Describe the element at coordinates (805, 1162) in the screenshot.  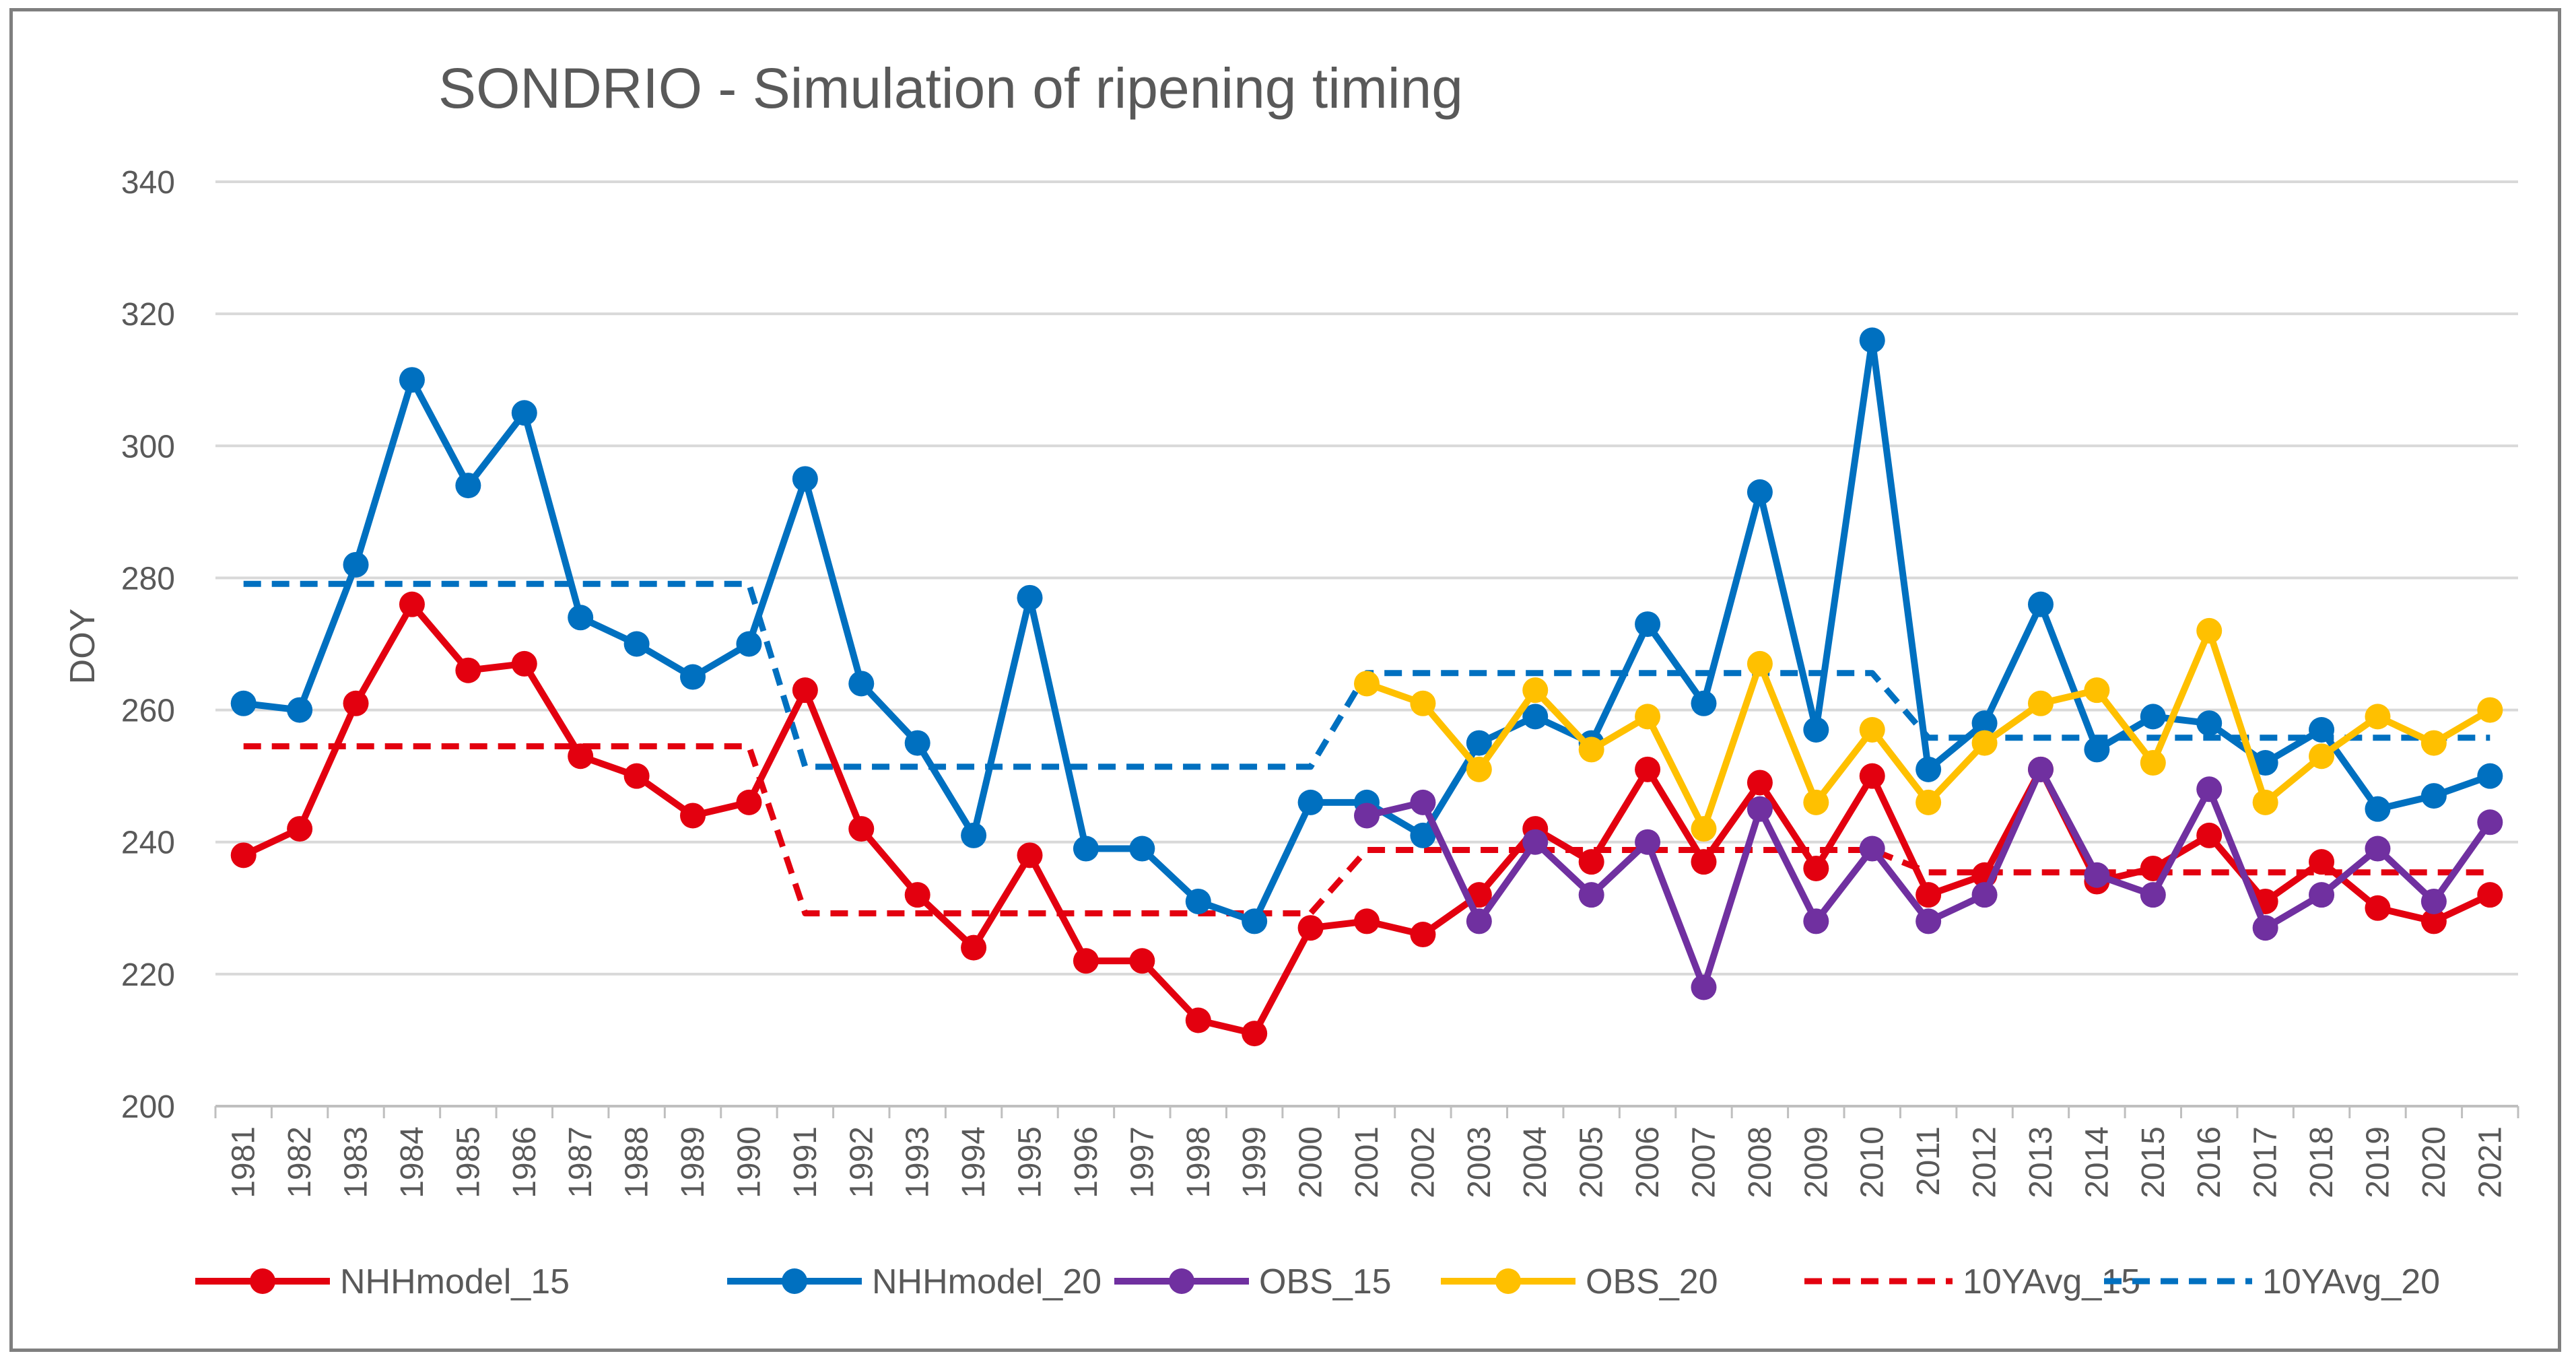
I see `x-tick-label: 1991` at that location.